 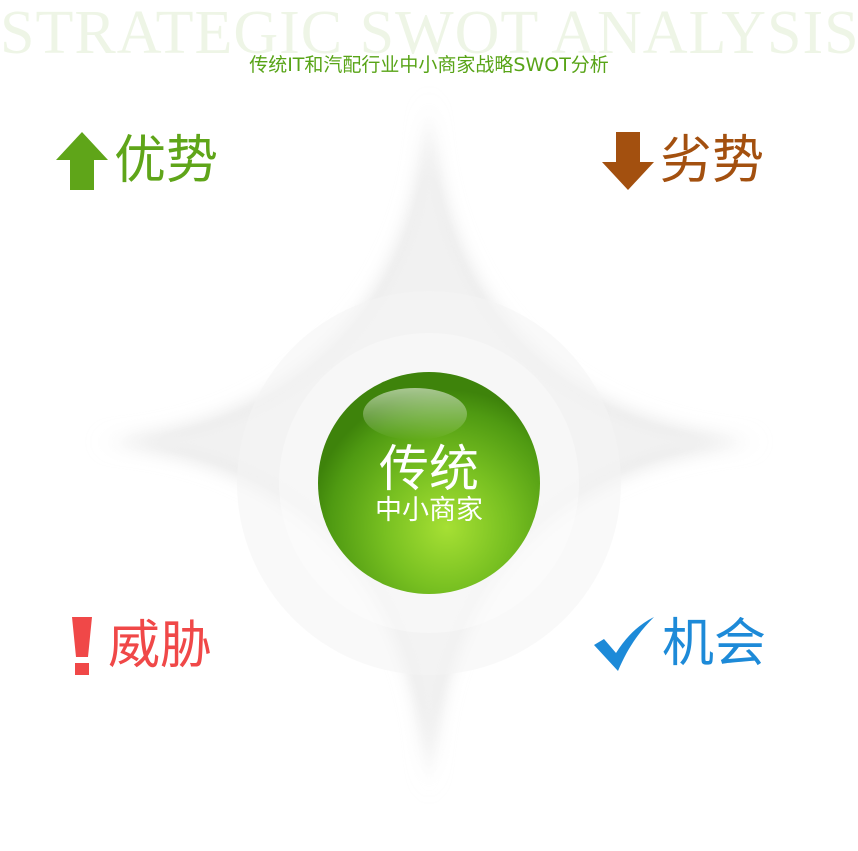 What do you see at coordinates (628, 161) in the screenshot?
I see `arrow-down-icon` at bounding box center [628, 161].